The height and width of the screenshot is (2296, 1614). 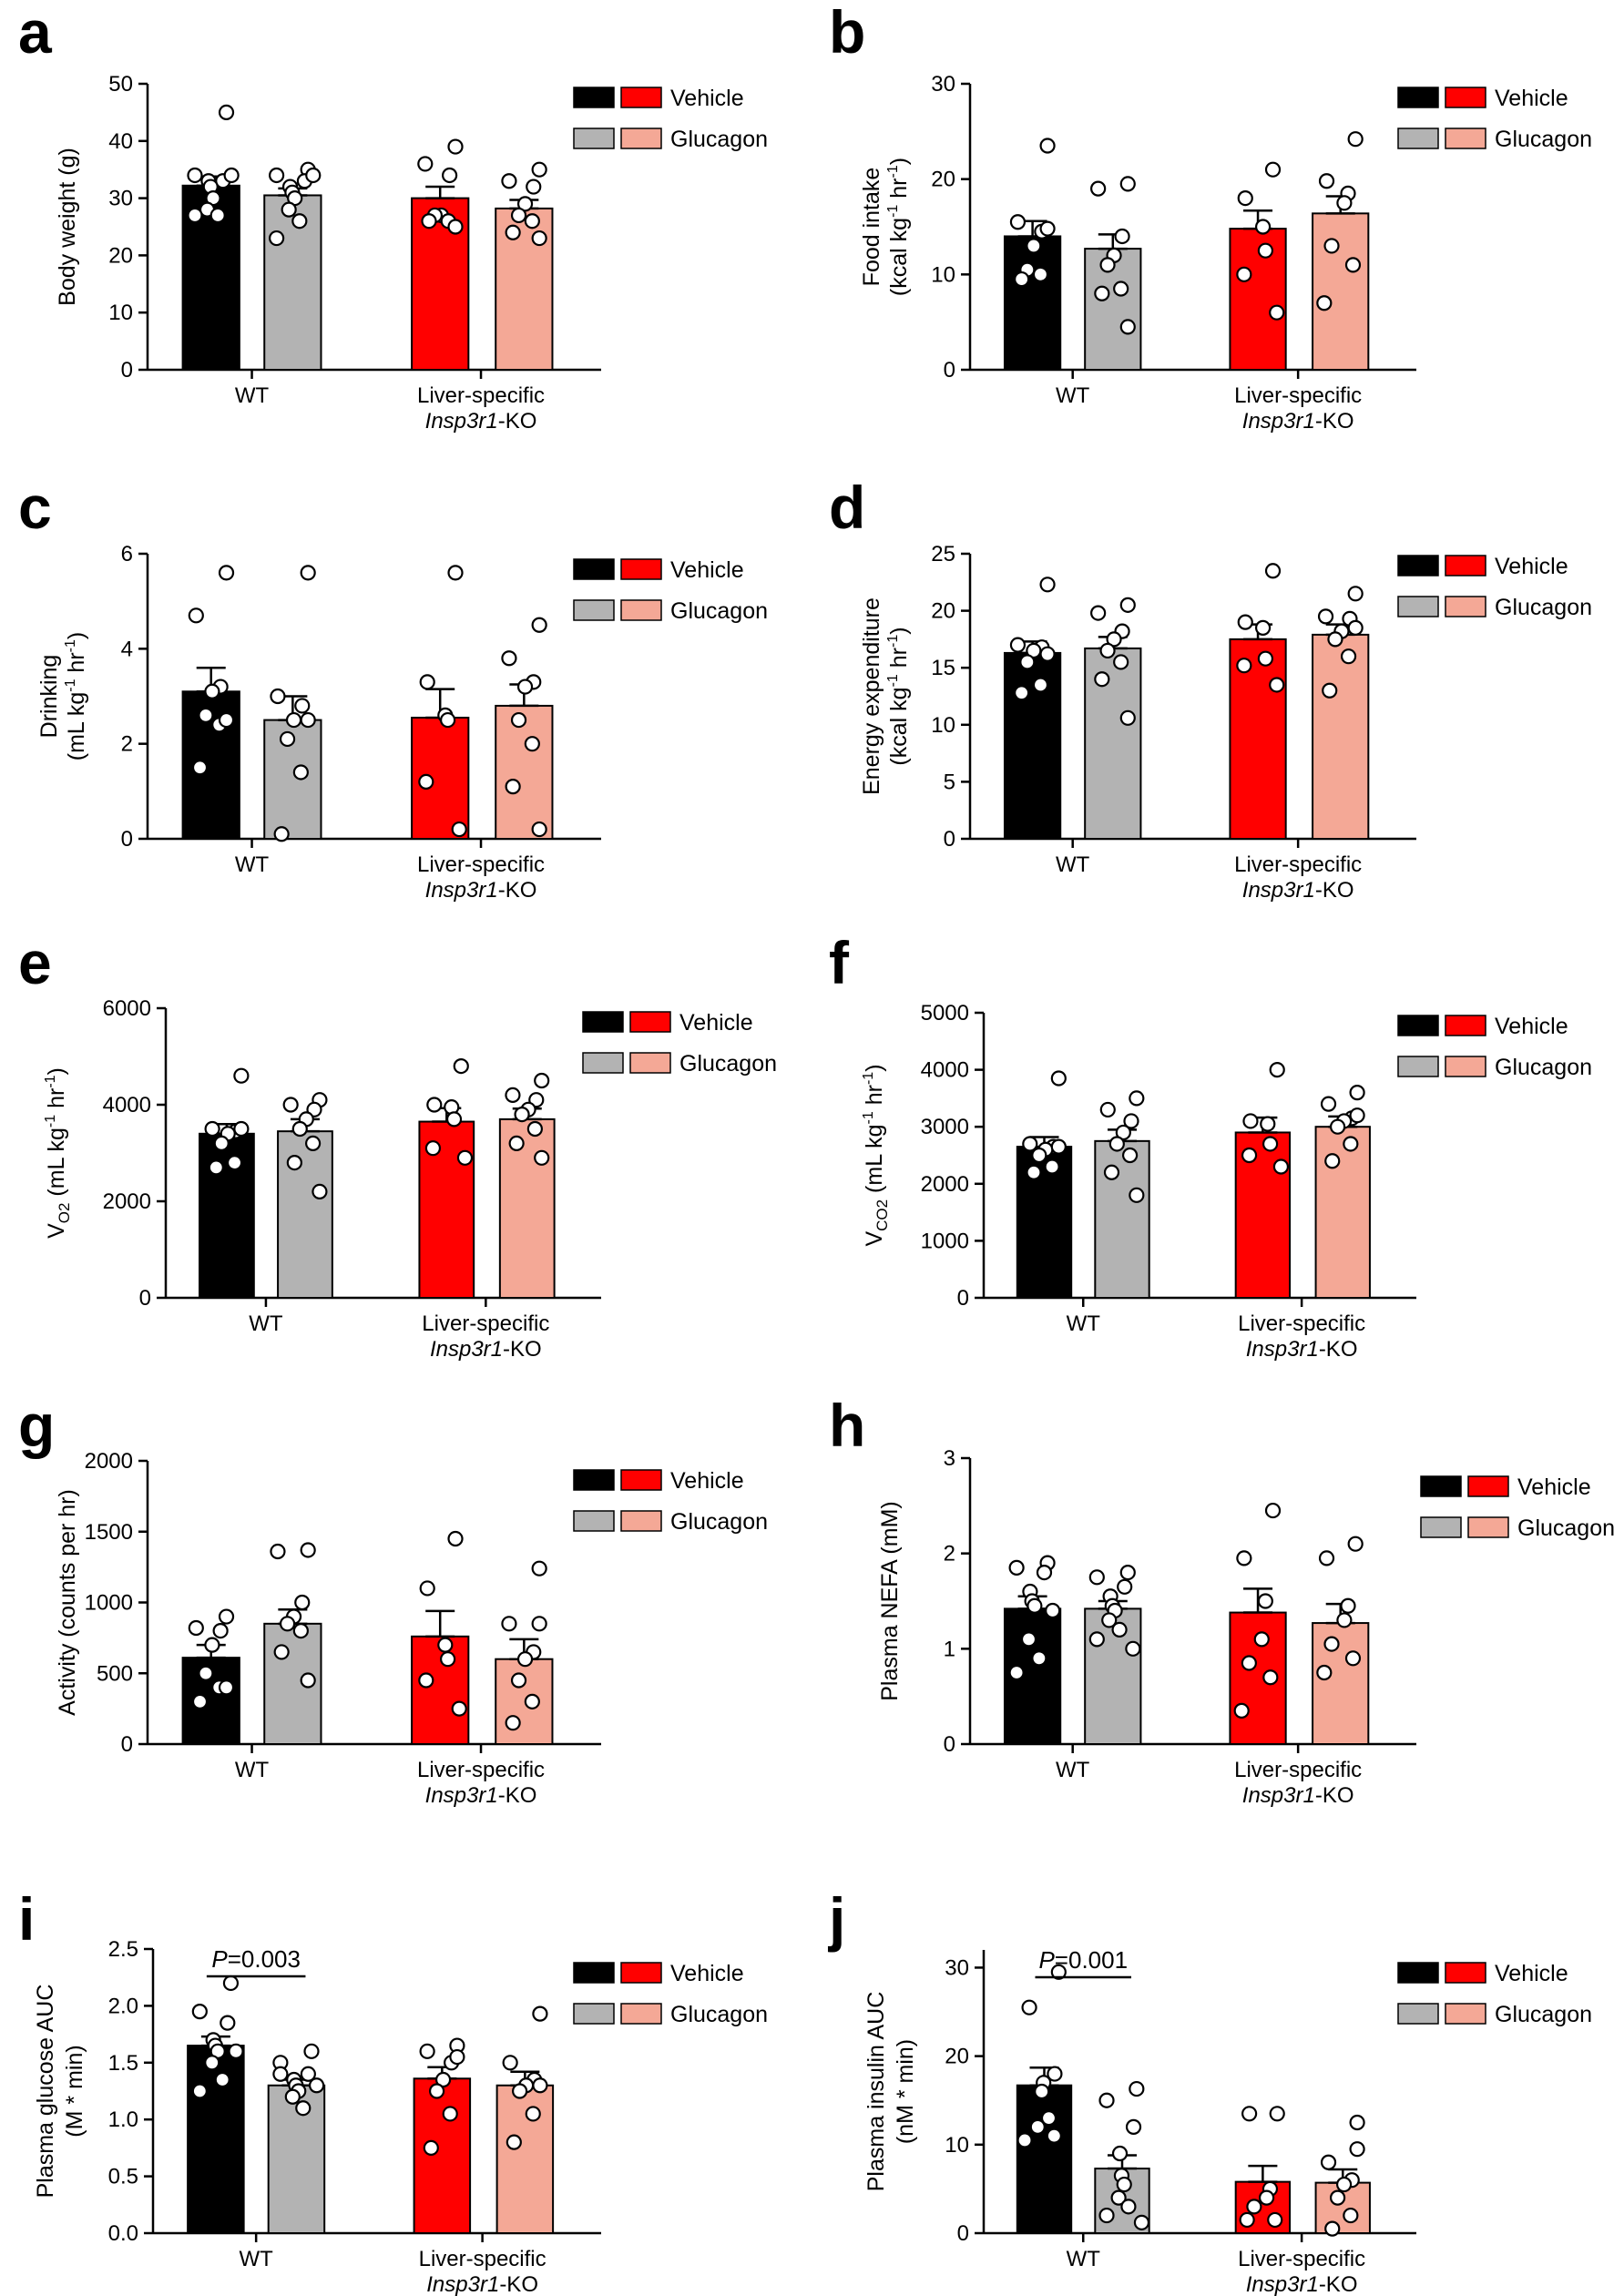 What do you see at coordinates (35, 962) in the screenshot?
I see `panel-letter: e` at bounding box center [35, 962].